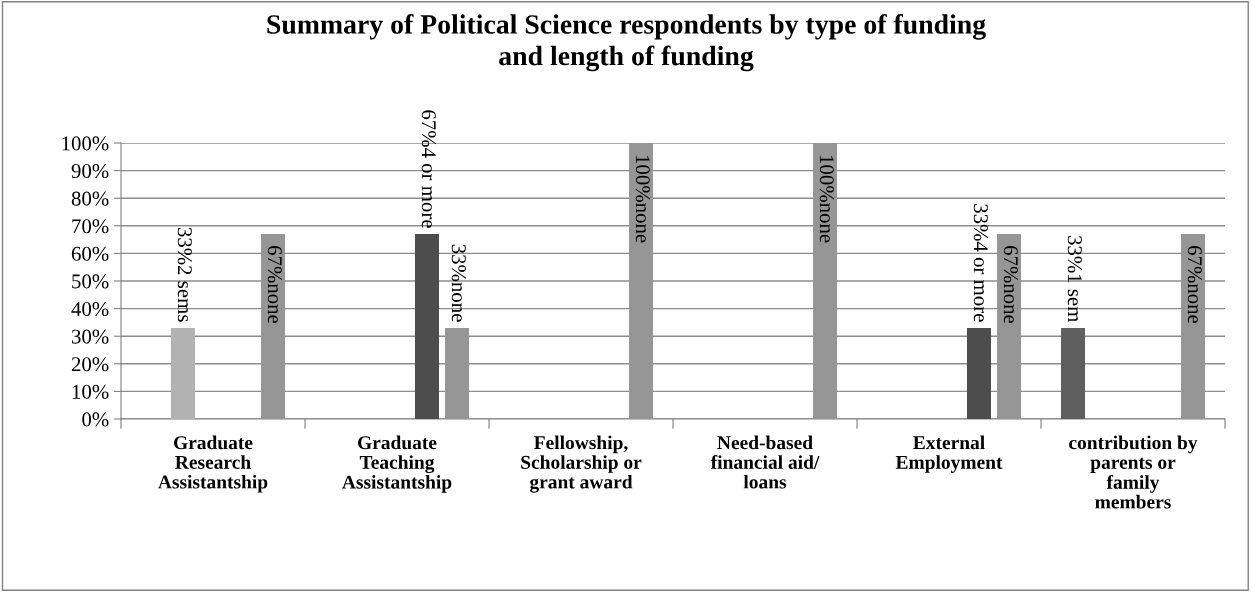 The image size is (1252, 592). Describe the element at coordinates (90, 391) in the screenshot. I see `y-tick-label: 10%` at that location.